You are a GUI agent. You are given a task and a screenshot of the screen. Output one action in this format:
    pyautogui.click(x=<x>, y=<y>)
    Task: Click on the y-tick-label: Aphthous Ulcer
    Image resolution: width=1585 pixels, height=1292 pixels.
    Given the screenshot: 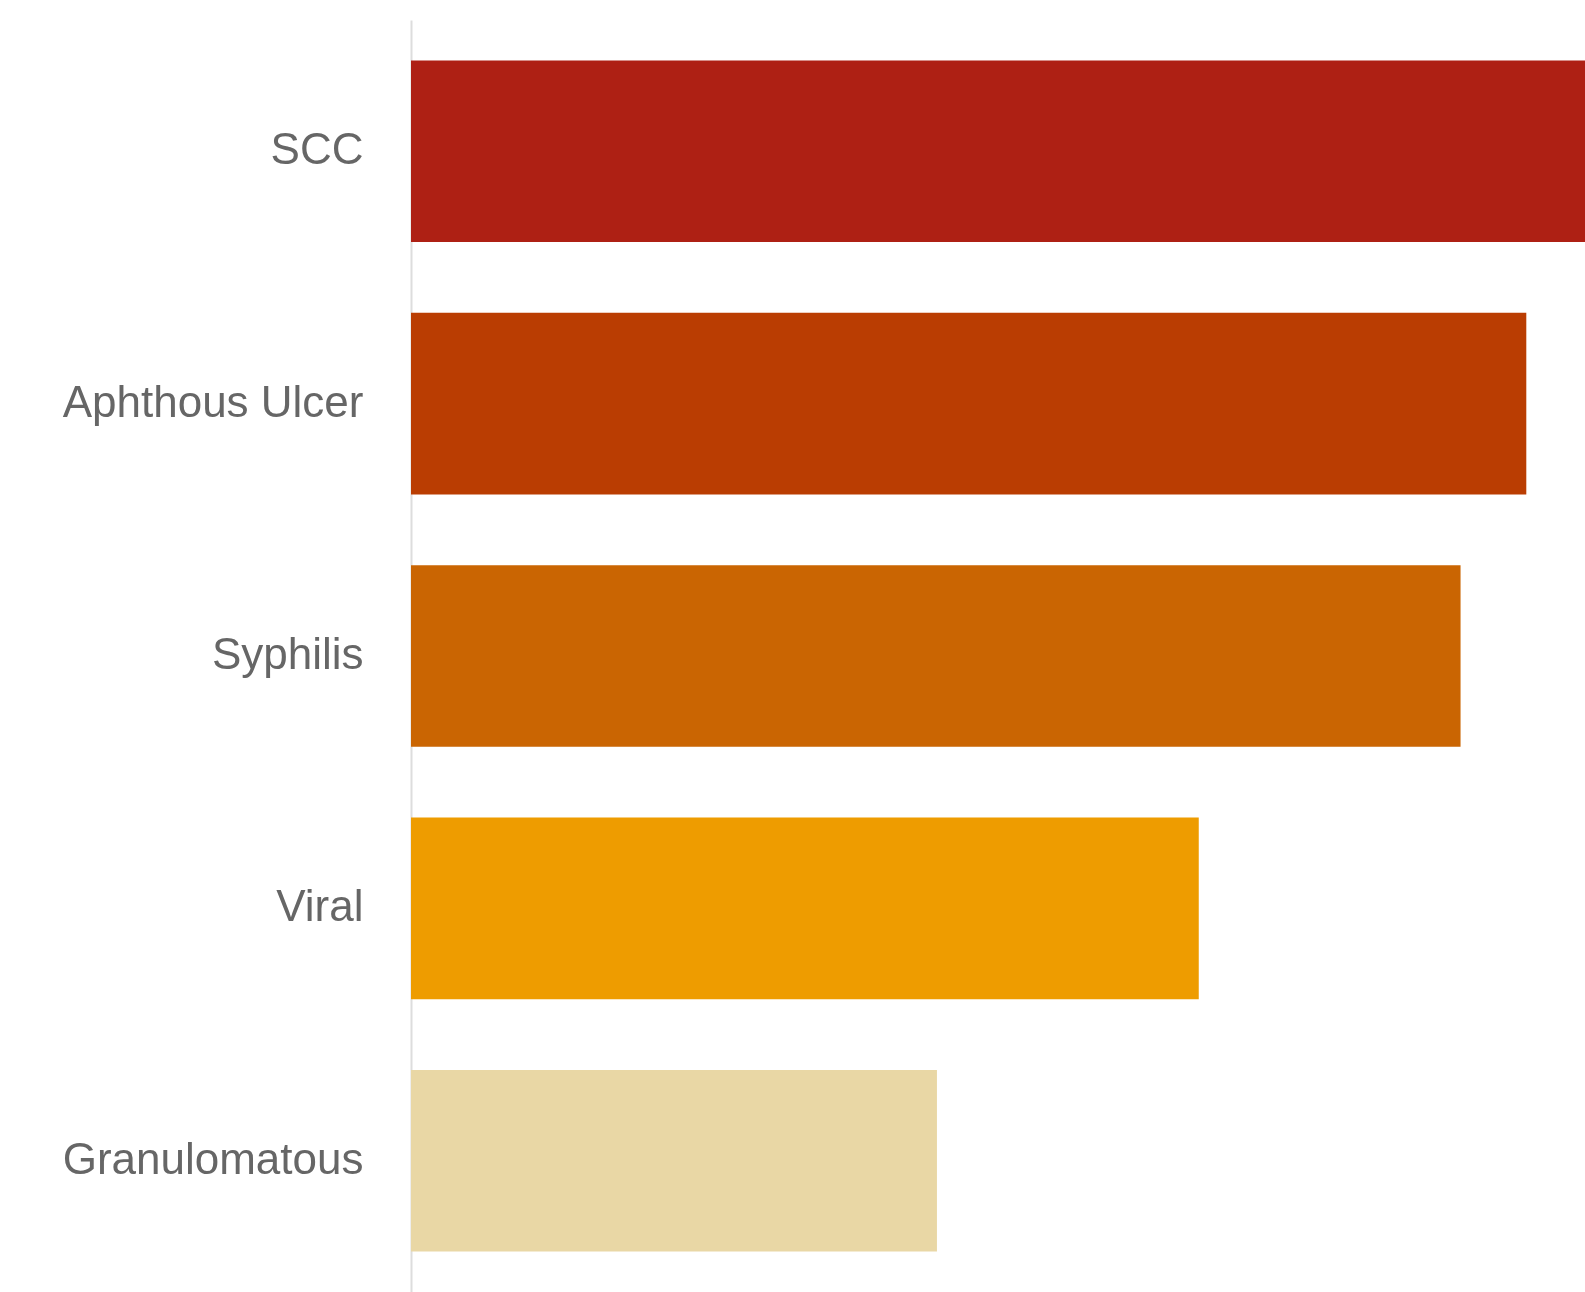 What is the action you would take?
    pyautogui.click(x=213, y=401)
    